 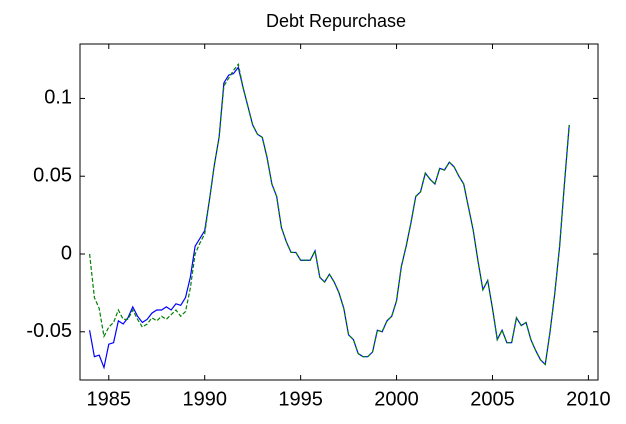 What do you see at coordinates (396, 399) in the screenshot?
I see `x-tick-label: 2000` at bounding box center [396, 399].